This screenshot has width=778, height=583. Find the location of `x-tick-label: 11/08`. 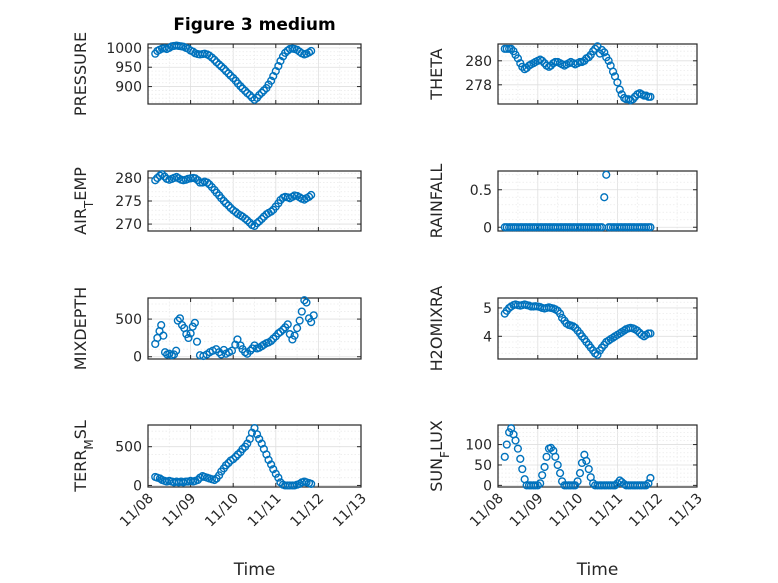

x-tick-label: 11/08 is located at coordinates (487, 511).